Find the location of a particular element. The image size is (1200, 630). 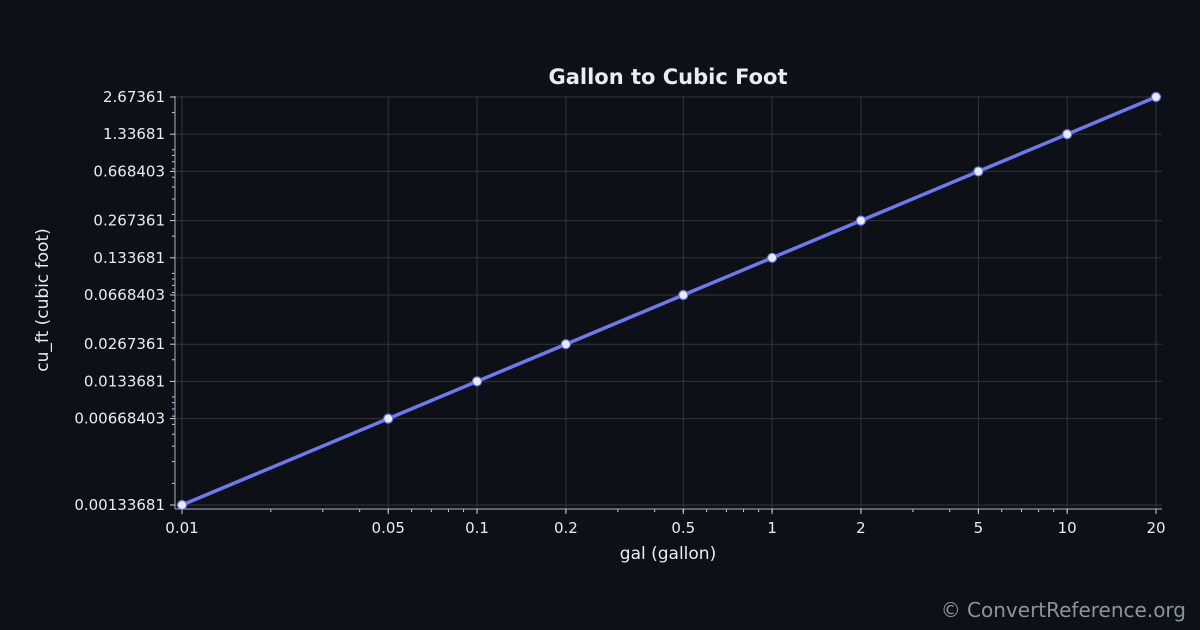

y-tick-label: 0.00668403 is located at coordinates (119, 419).